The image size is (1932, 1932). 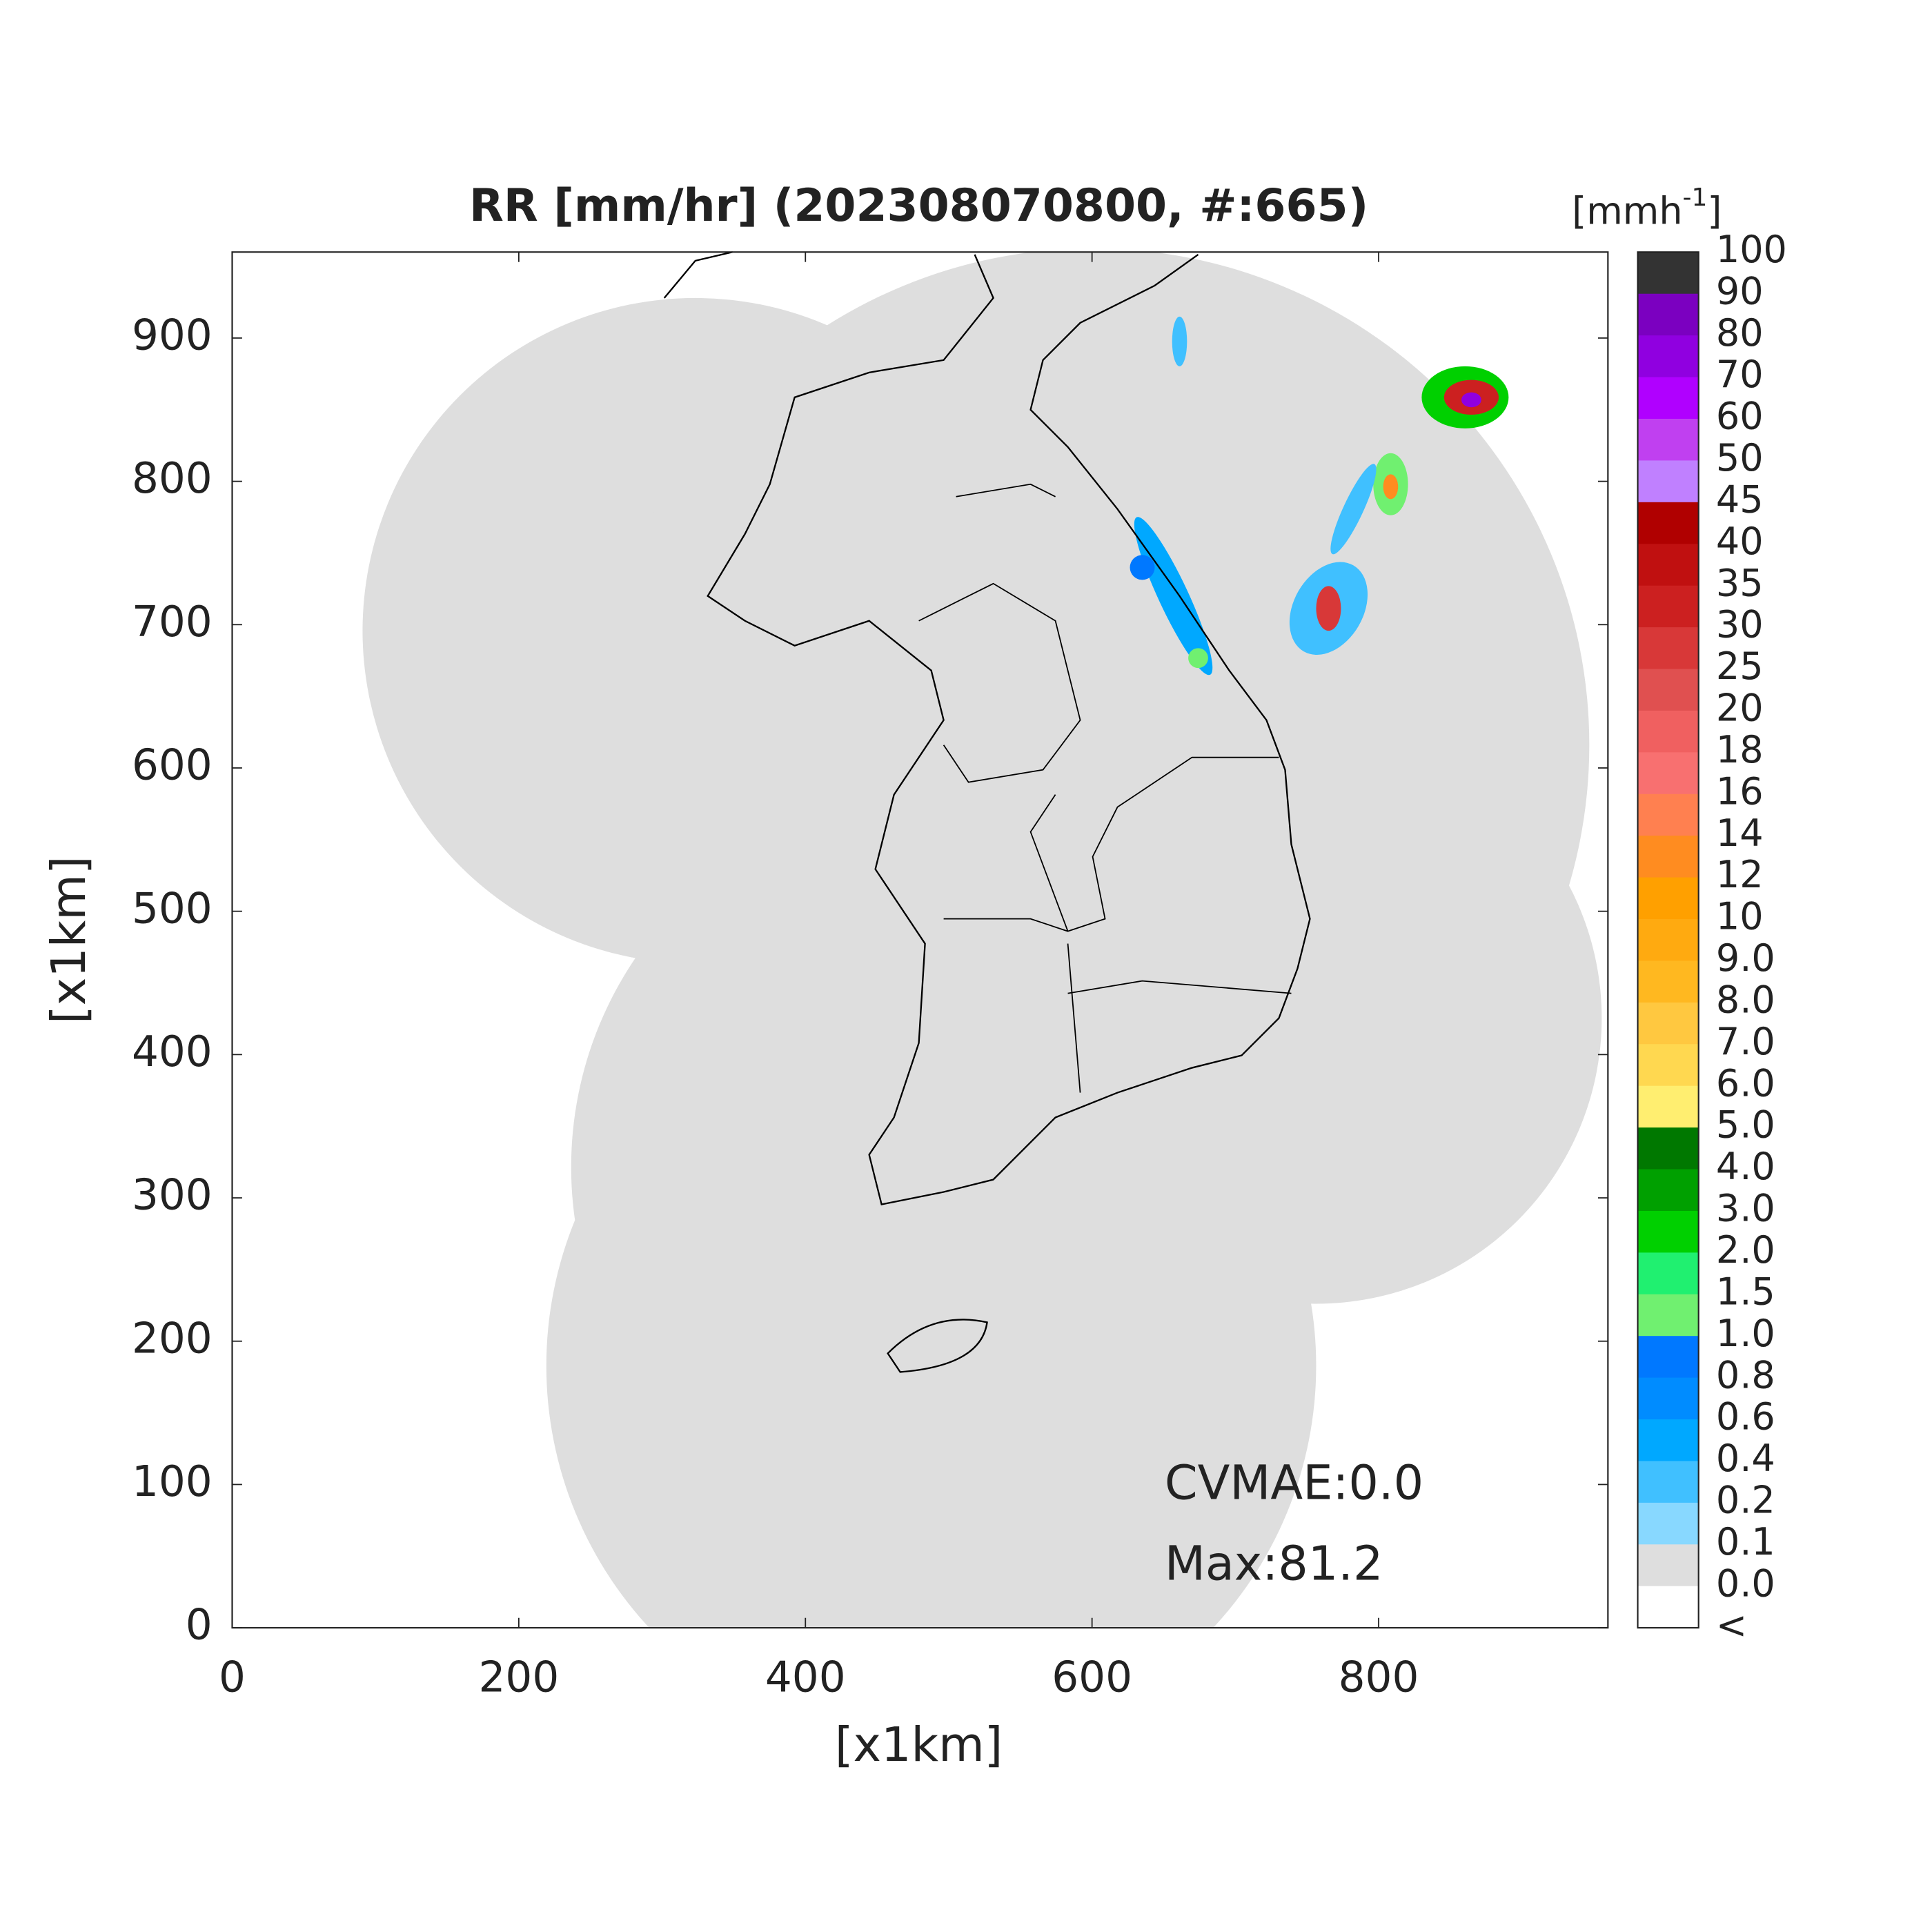 What do you see at coordinates (1740, 625) in the screenshot?
I see `colorbar-label: 30` at bounding box center [1740, 625].